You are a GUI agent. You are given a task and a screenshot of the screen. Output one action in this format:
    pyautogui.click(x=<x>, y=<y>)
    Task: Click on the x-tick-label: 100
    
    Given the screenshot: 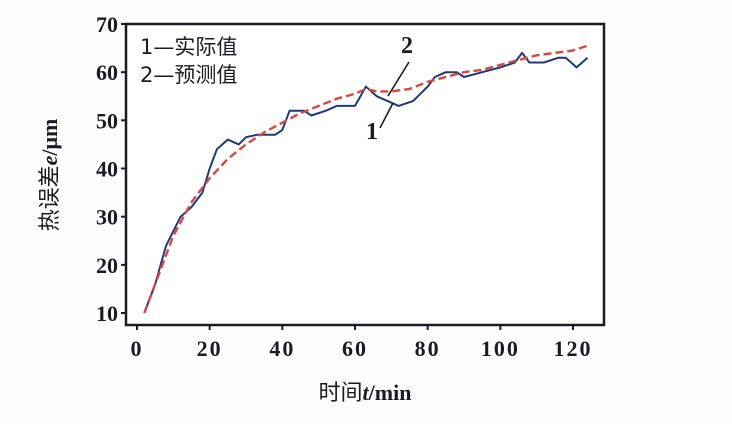 What is the action you would take?
    pyautogui.click(x=500, y=348)
    